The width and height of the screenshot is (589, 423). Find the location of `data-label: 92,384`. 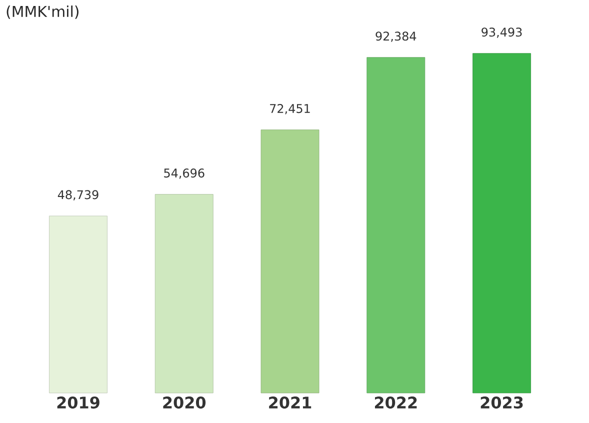

data-label: 92,384 is located at coordinates (396, 37).